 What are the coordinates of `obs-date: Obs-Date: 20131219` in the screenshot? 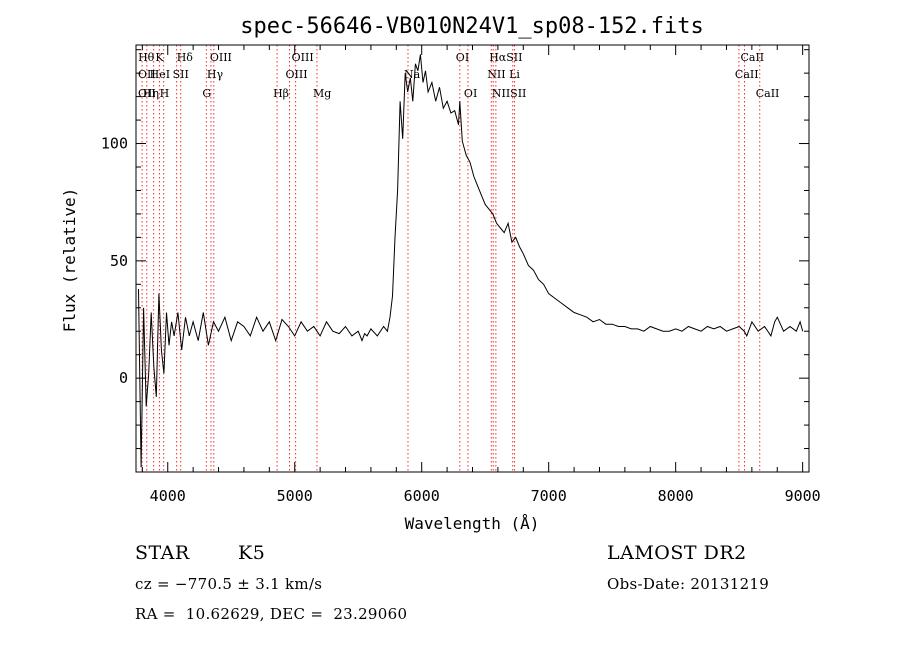 It's located at (688, 584).